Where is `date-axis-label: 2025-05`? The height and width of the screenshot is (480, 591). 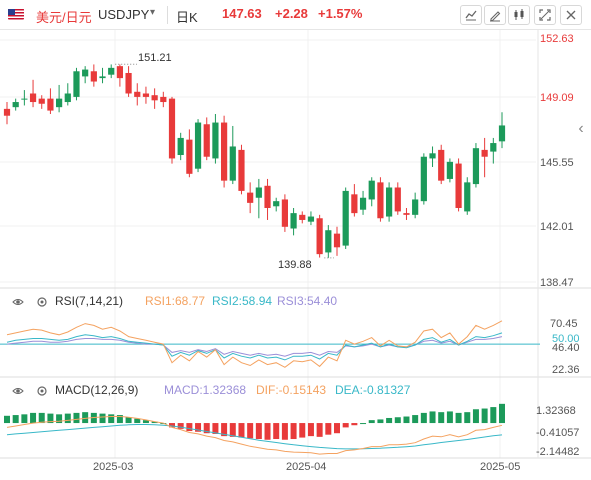
date-axis-label: 2025-05 is located at coordinates (500, 467).